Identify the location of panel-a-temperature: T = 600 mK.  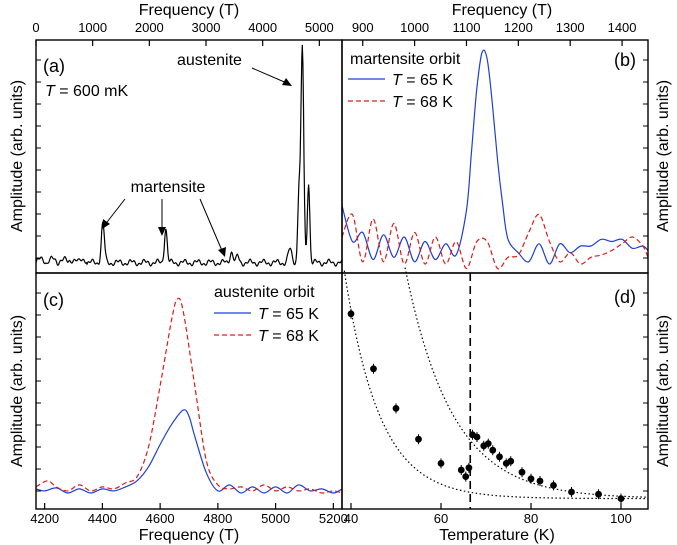
(86, 91).